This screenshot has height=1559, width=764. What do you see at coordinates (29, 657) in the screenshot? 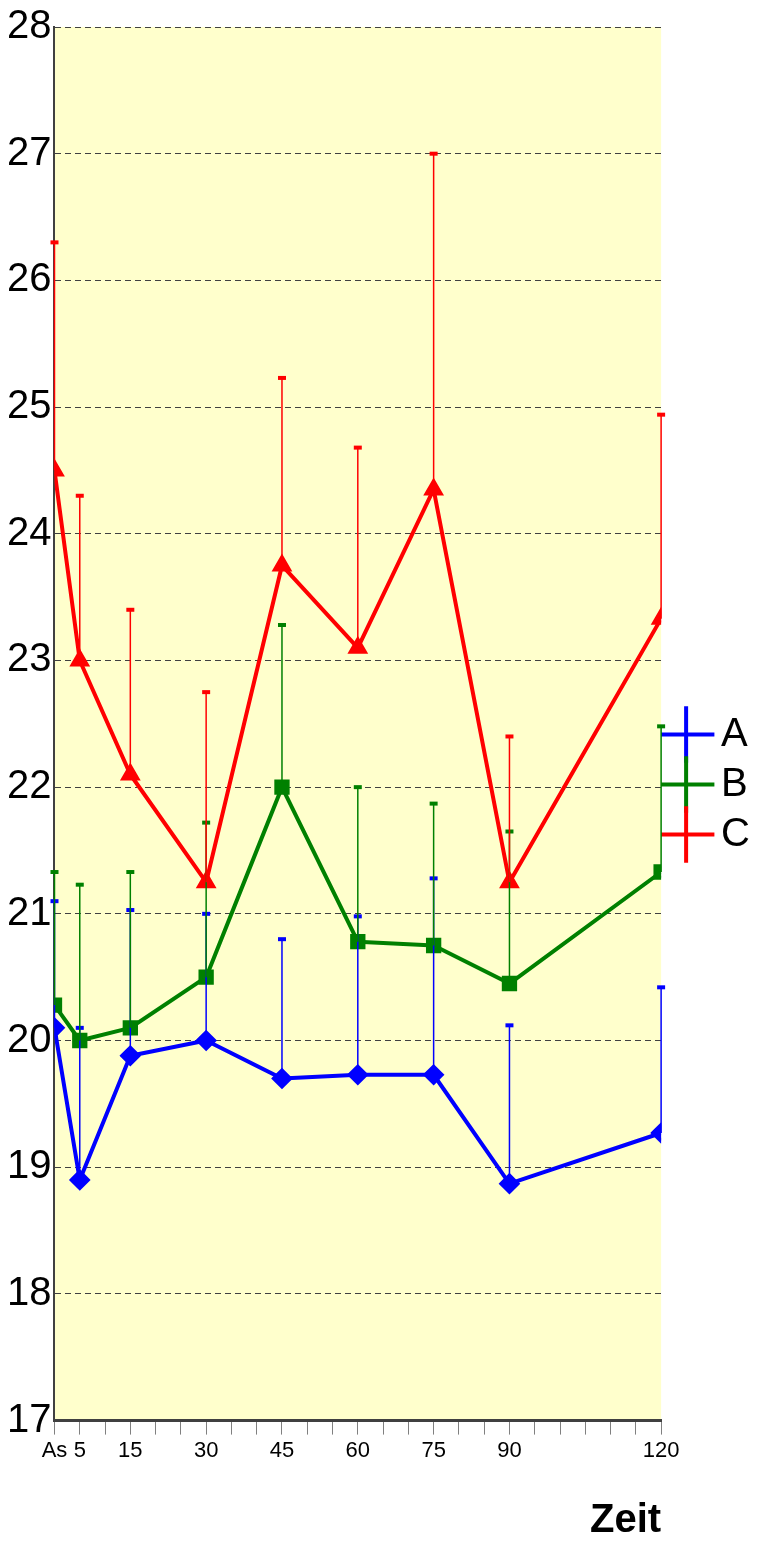
I see `y-tick-label: 23` at bounding box center [29, 657].